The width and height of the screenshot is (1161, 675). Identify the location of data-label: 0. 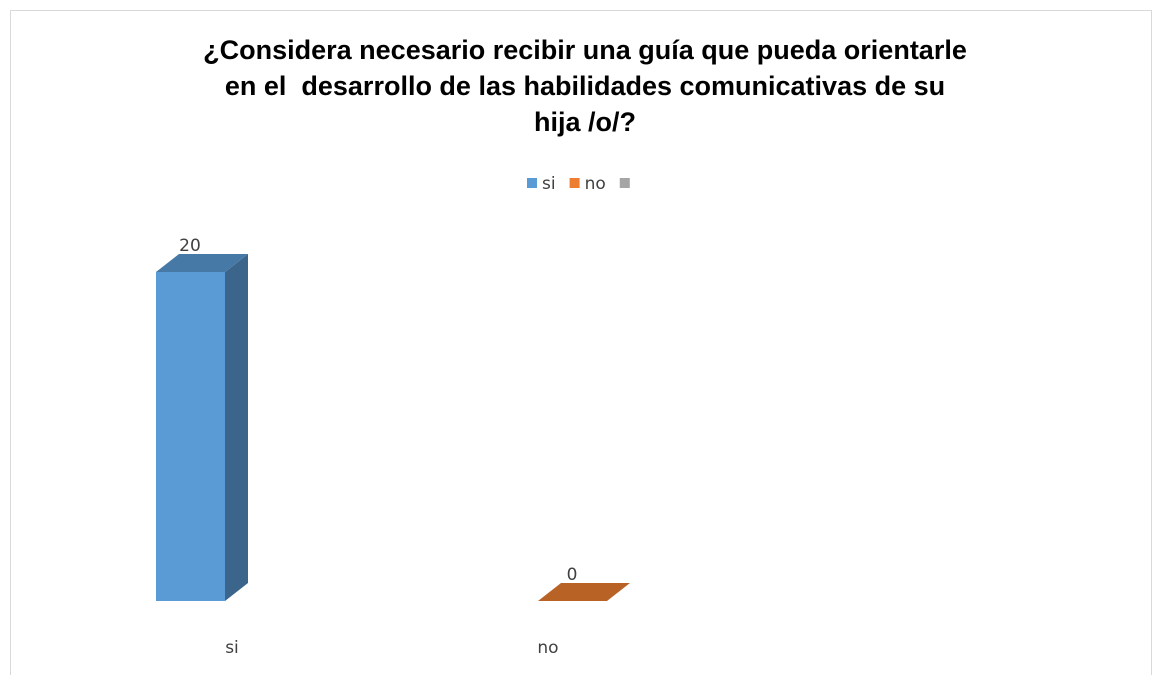
(572, 575).